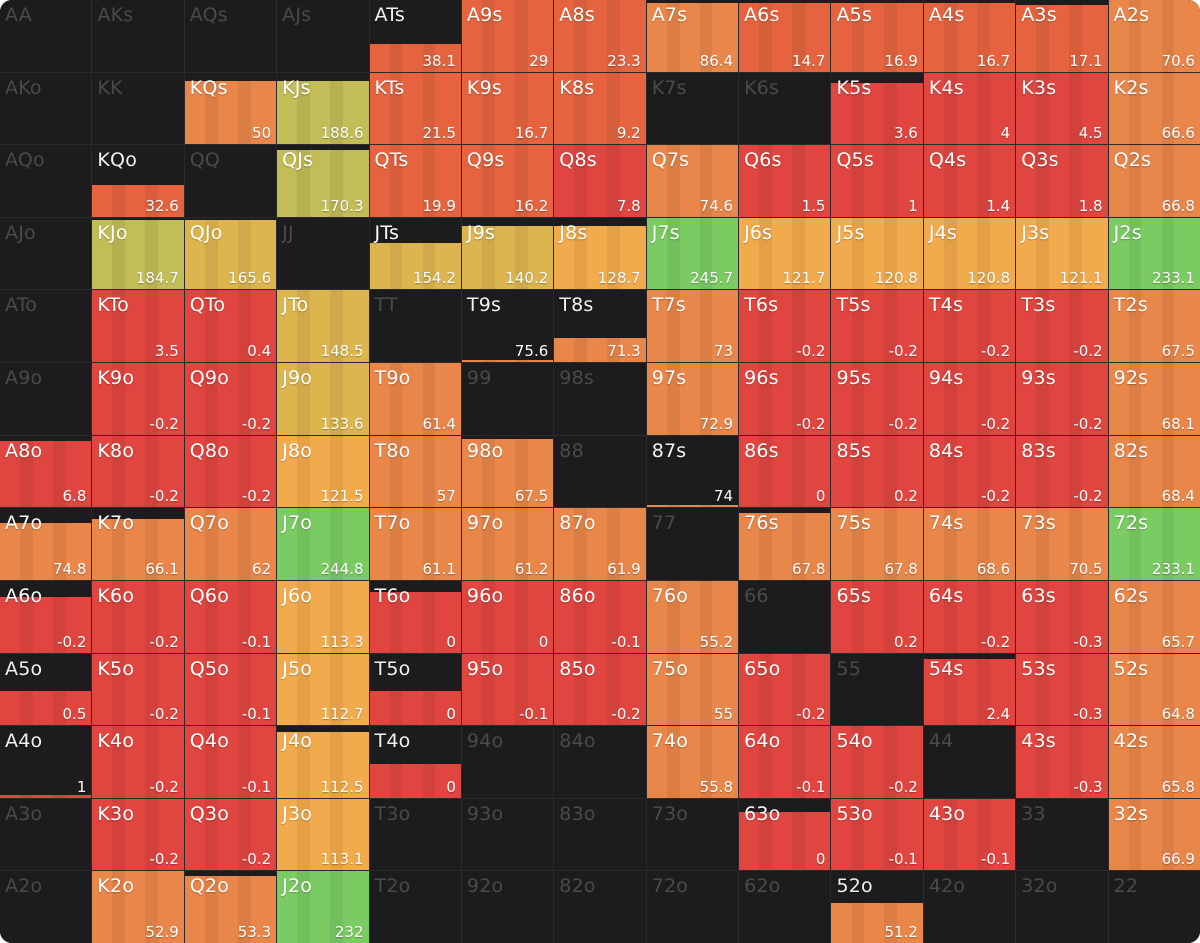 The width and height of the screenshot is (1200, 943). What do you see at coordinates (323, 326) in the screenshot?
I see `hand-cell-JTo: JTo 148.5` at bounding box center [323, 326].